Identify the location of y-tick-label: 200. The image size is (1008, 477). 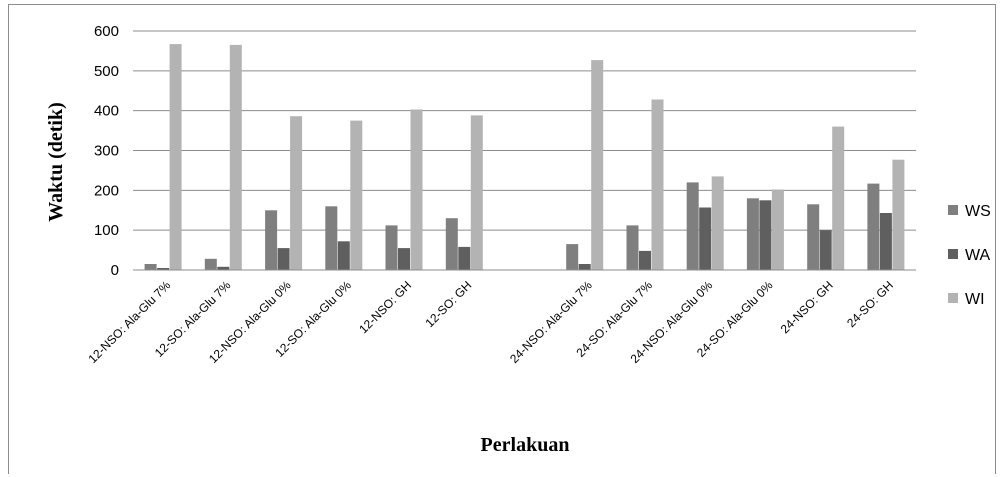
(106, 190).